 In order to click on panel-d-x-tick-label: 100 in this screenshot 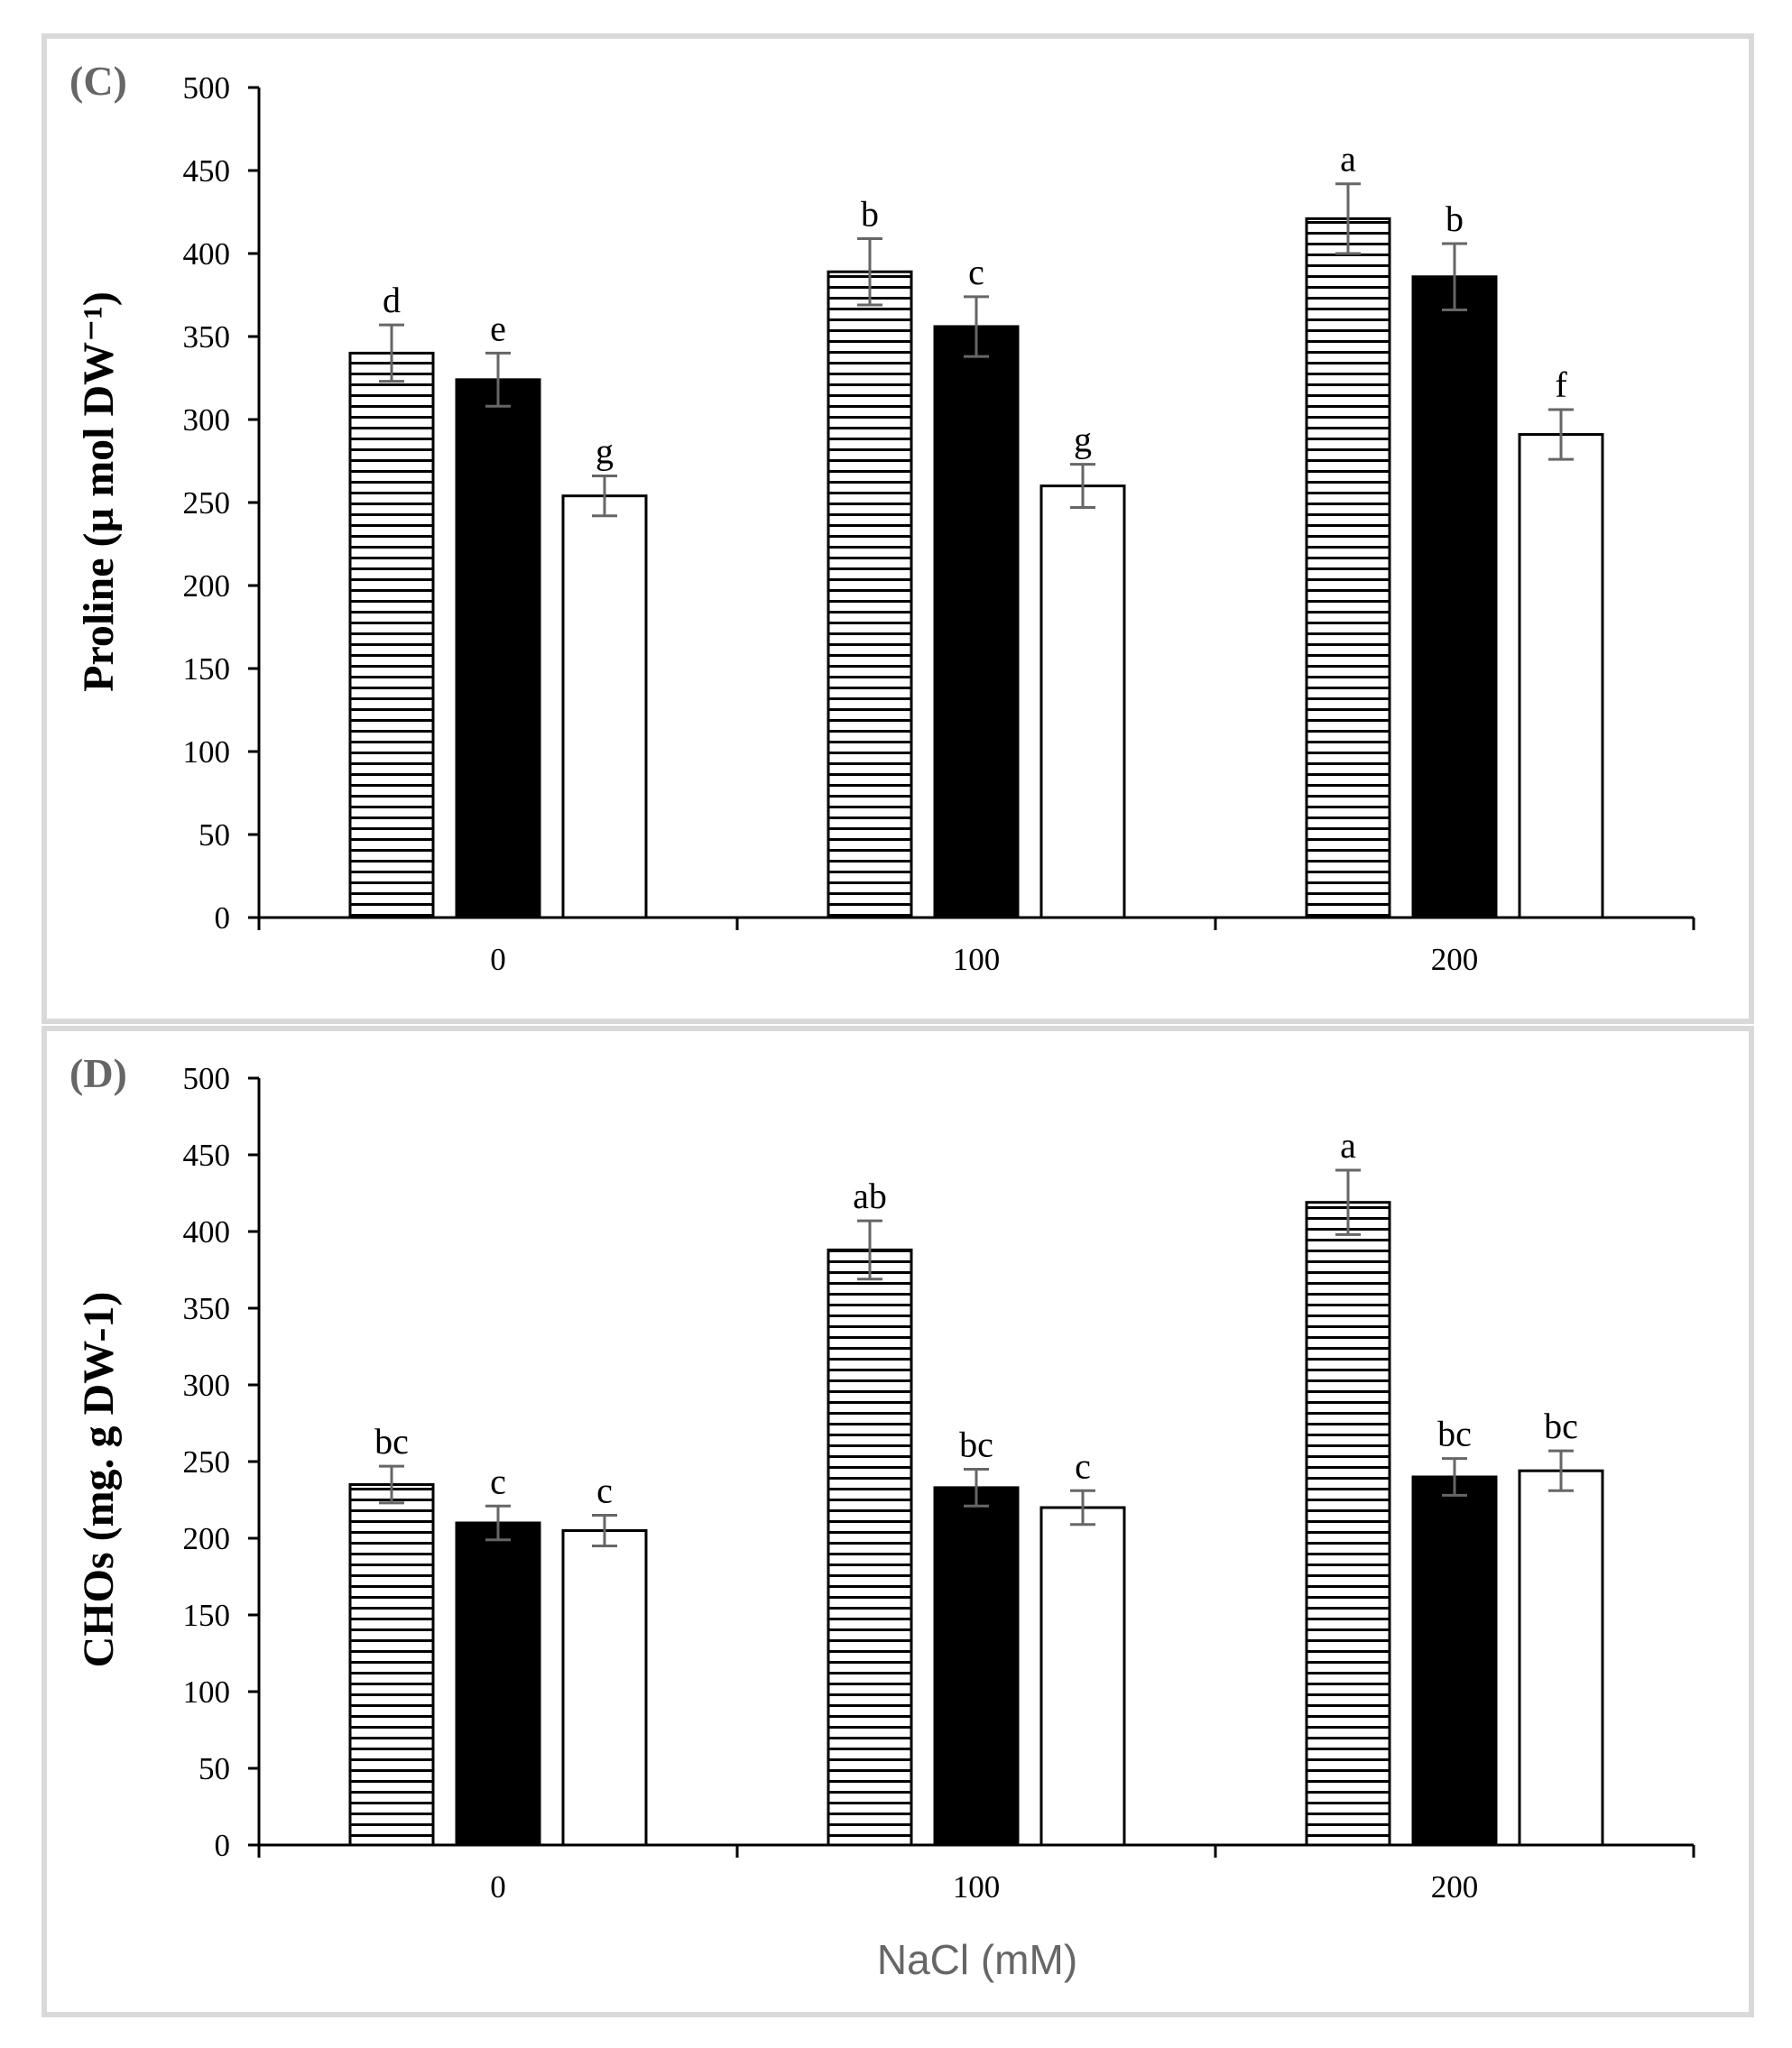, I will do `click(977, 1887)`.